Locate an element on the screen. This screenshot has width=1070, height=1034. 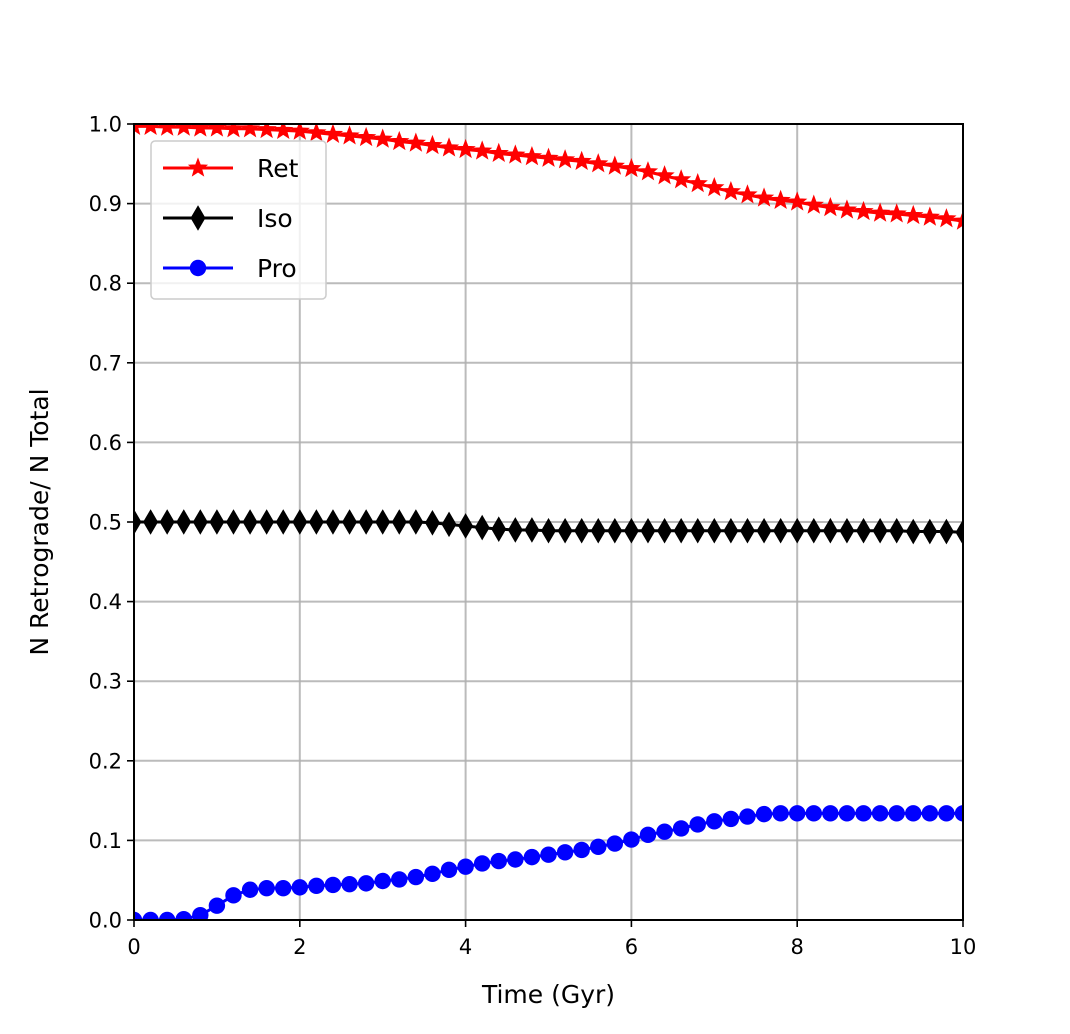
x-tick-label: 2 is located at coordinates (299, 947).